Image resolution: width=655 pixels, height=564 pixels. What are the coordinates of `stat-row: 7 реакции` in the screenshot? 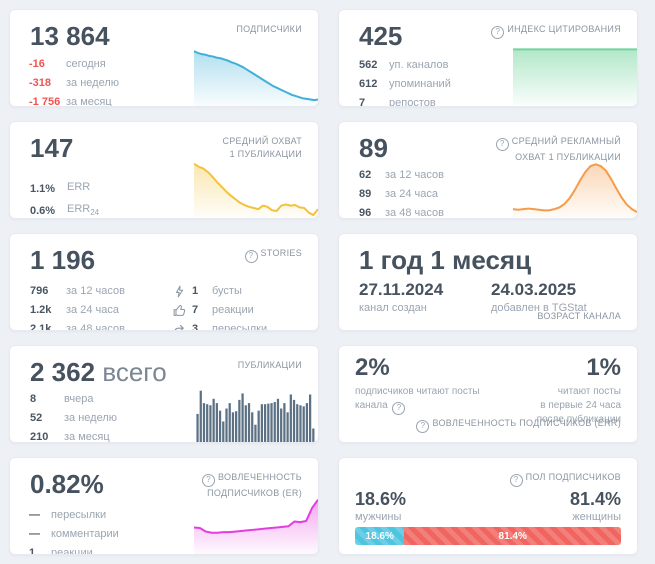 It's located at (220, 310).